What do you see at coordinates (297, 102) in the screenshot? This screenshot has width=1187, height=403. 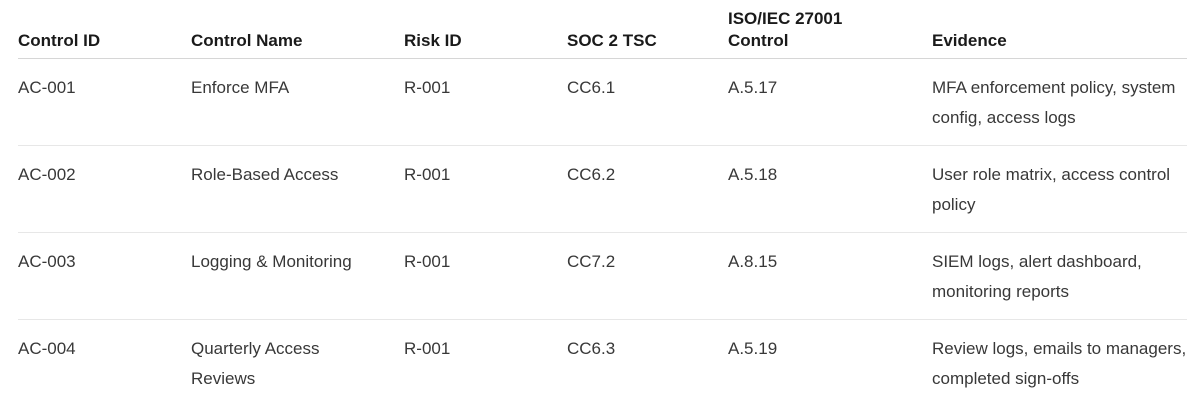 I see `cell-control_name: Enforce MFA` at bounding box center [297, 102].